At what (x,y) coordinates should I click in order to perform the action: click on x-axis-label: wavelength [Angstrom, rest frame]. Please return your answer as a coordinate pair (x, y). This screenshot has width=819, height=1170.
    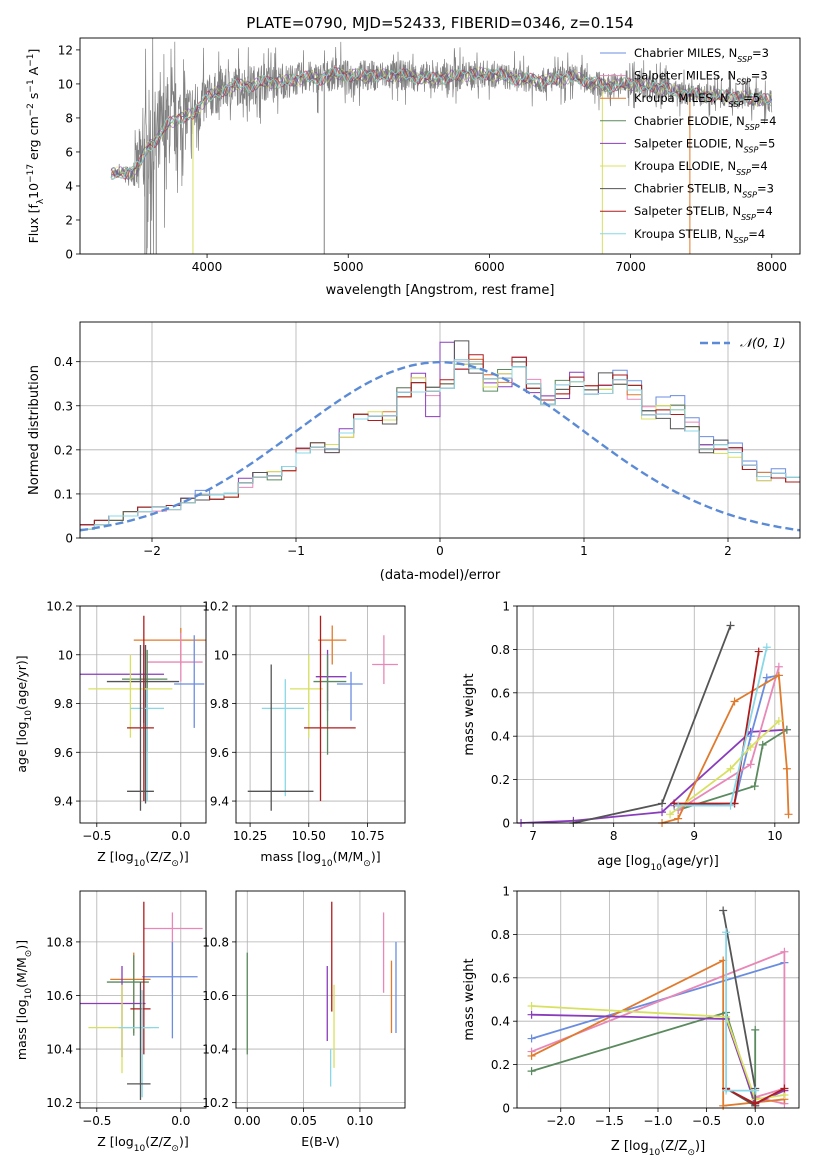
    Looking at the image, I should click on (440, 290).